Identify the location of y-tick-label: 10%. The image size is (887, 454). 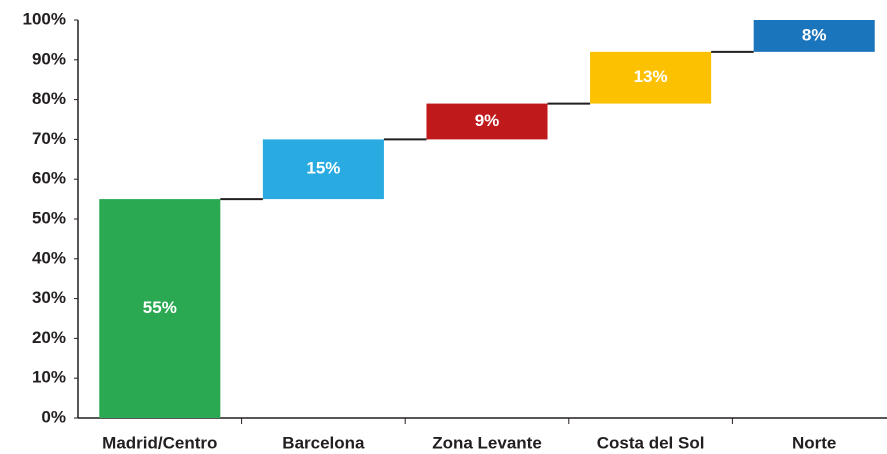
(49, 377).